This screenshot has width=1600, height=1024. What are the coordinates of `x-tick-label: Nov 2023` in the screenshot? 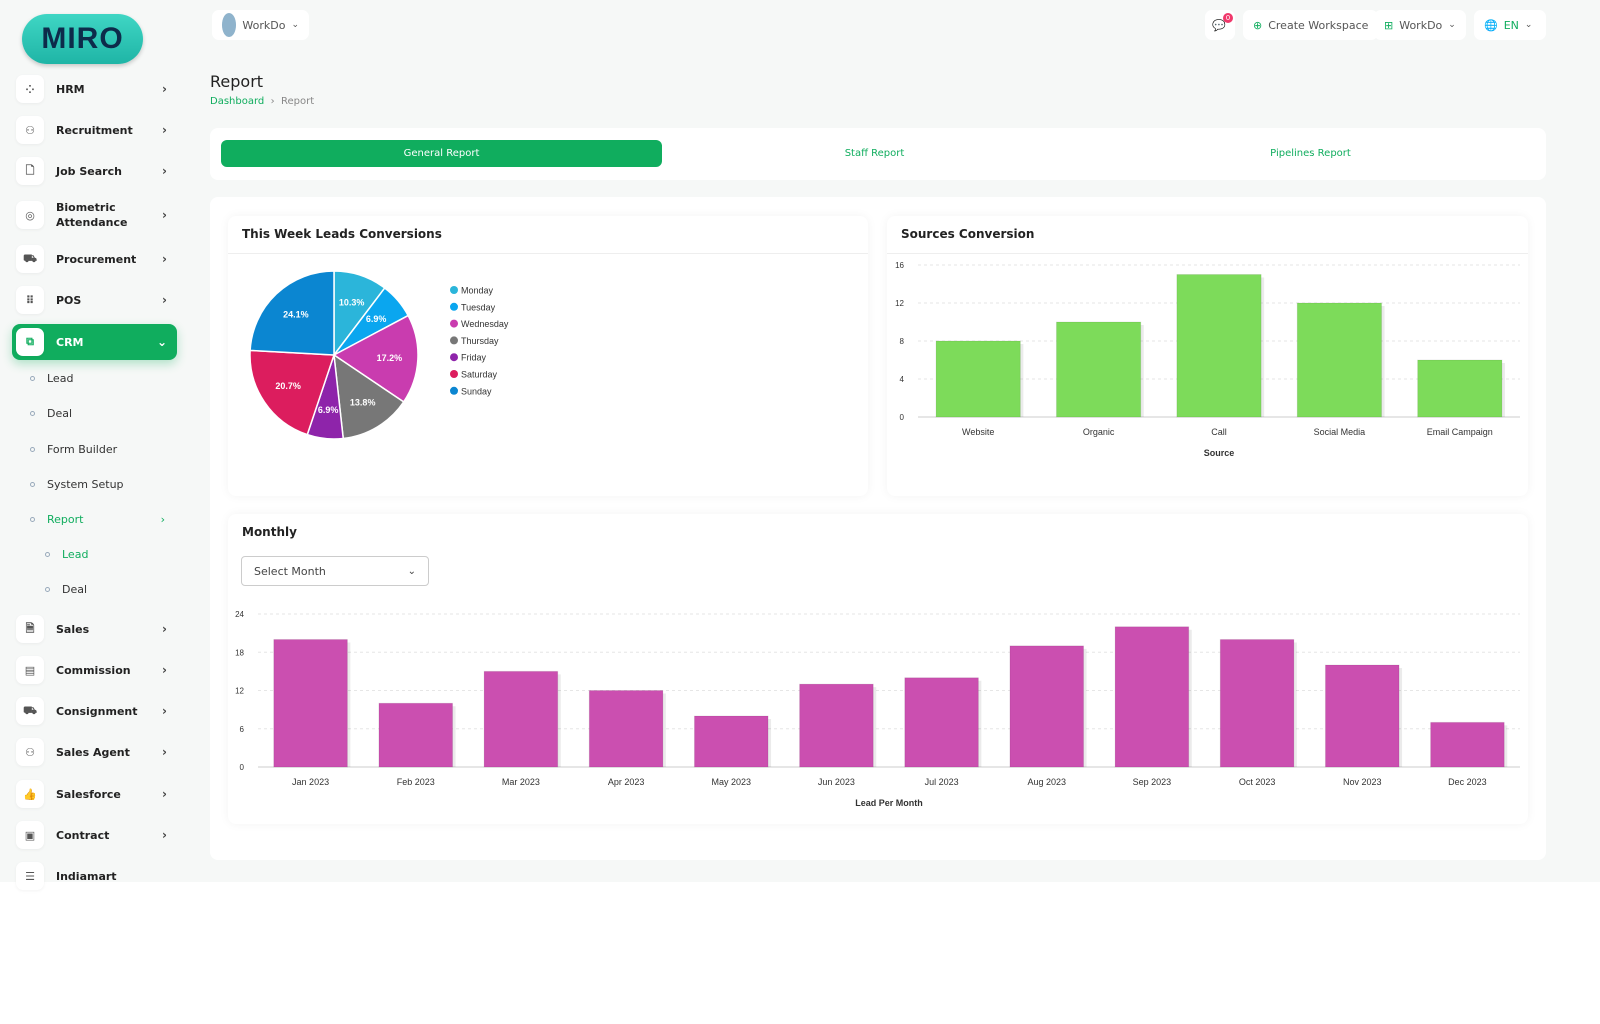 It's located at (1362, 782).